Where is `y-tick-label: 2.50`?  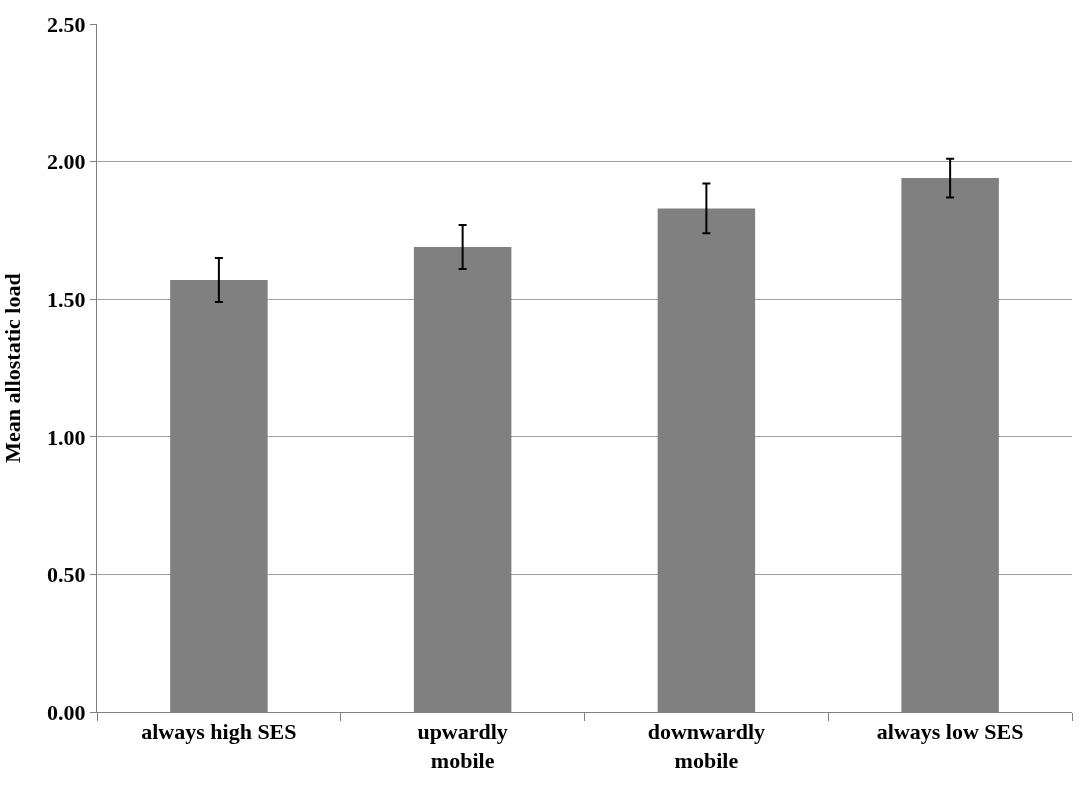 y-tick-label: 2.50 is located at coordinates (66, 24).